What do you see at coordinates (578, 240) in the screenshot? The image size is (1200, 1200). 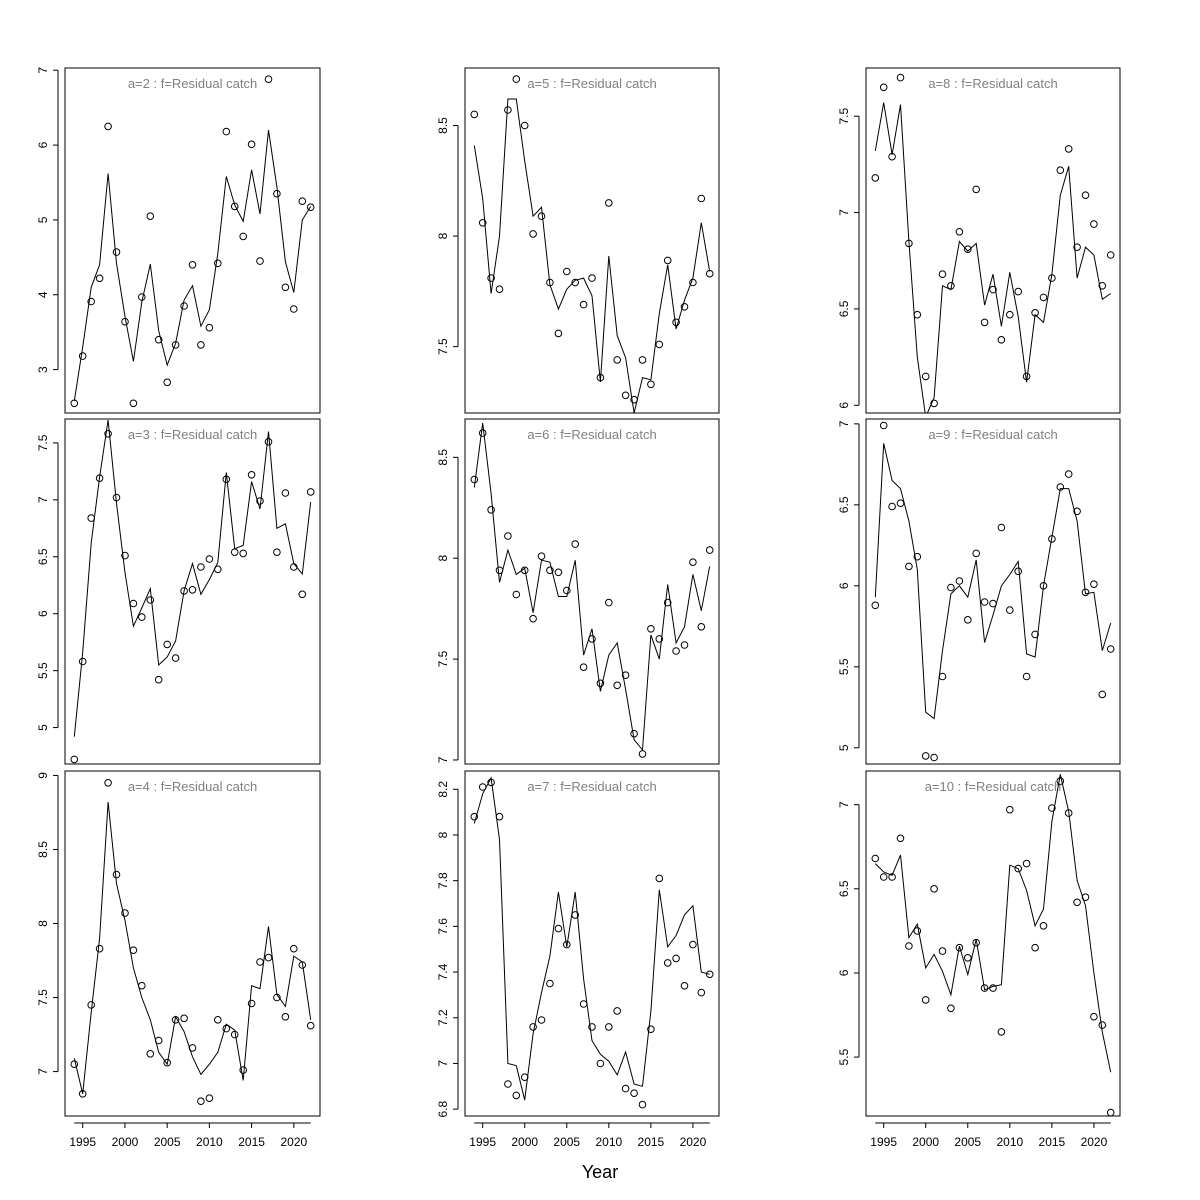 I see `panel-4: a=5 : f=Residual catch 7.5 8 8.5` at bounding box center [578, 240].